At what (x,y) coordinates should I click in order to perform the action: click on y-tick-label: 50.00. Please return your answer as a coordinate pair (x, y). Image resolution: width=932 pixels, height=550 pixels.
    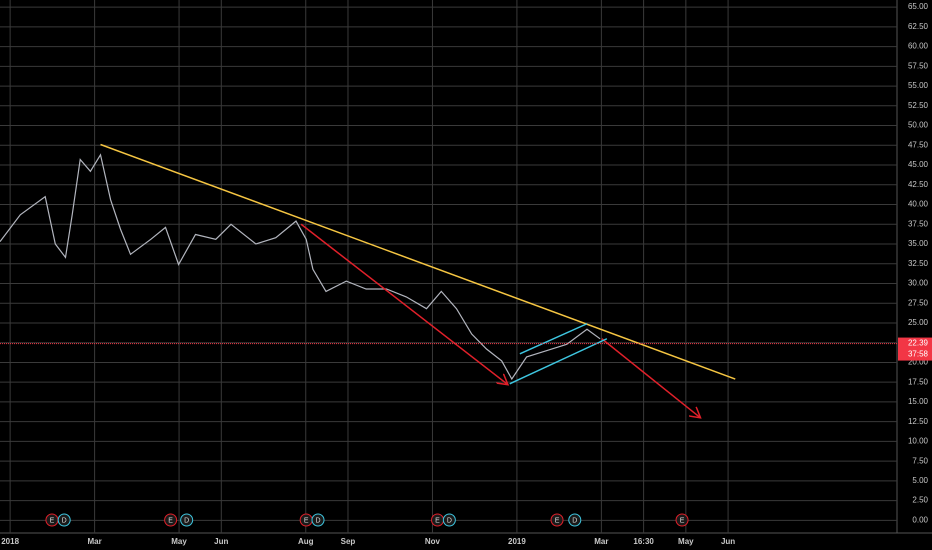
    Looking at the image, I should click on (918, 125).